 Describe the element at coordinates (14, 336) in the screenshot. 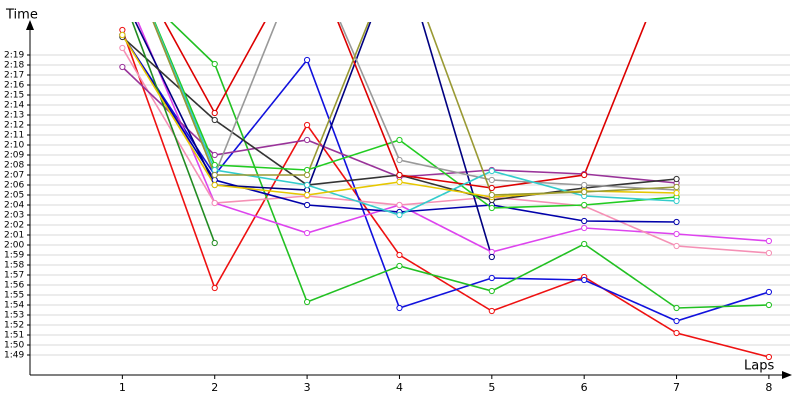

I see `y-tick-label: 1:51` at that location.